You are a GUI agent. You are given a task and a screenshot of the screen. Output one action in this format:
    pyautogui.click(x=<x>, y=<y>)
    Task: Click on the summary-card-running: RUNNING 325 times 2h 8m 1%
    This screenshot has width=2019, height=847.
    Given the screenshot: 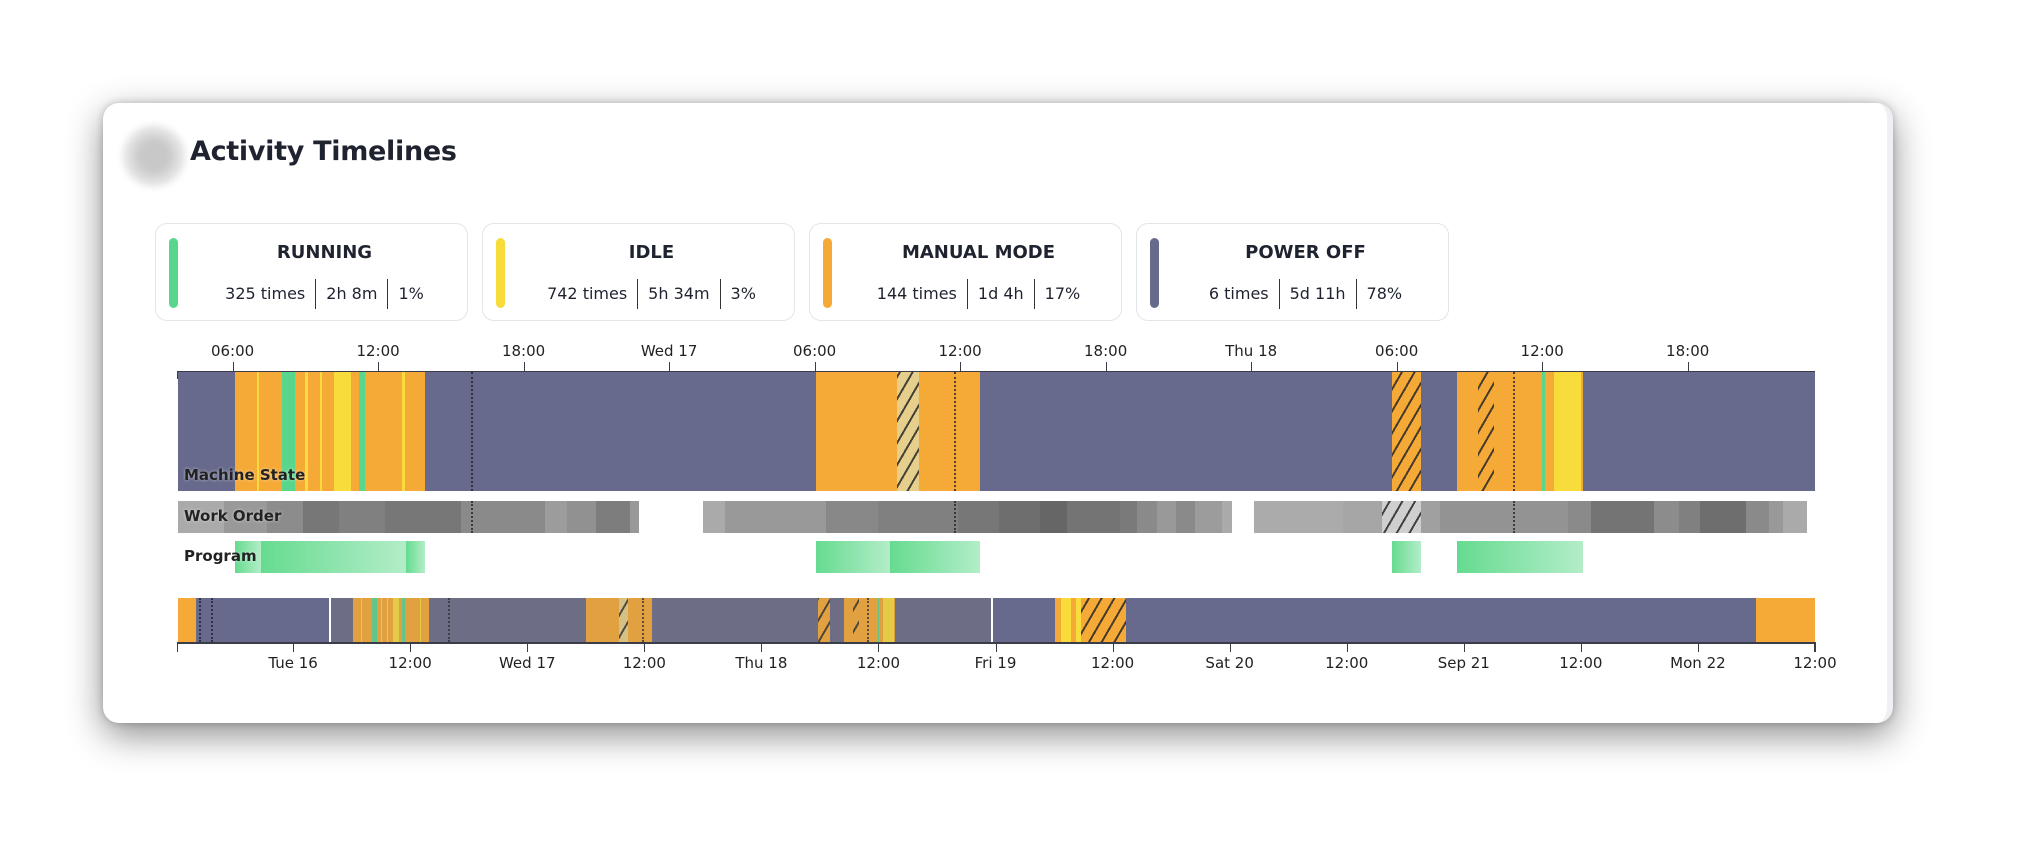 What is the action you would take?
    pyautogui.click(x=311, y=272)
    